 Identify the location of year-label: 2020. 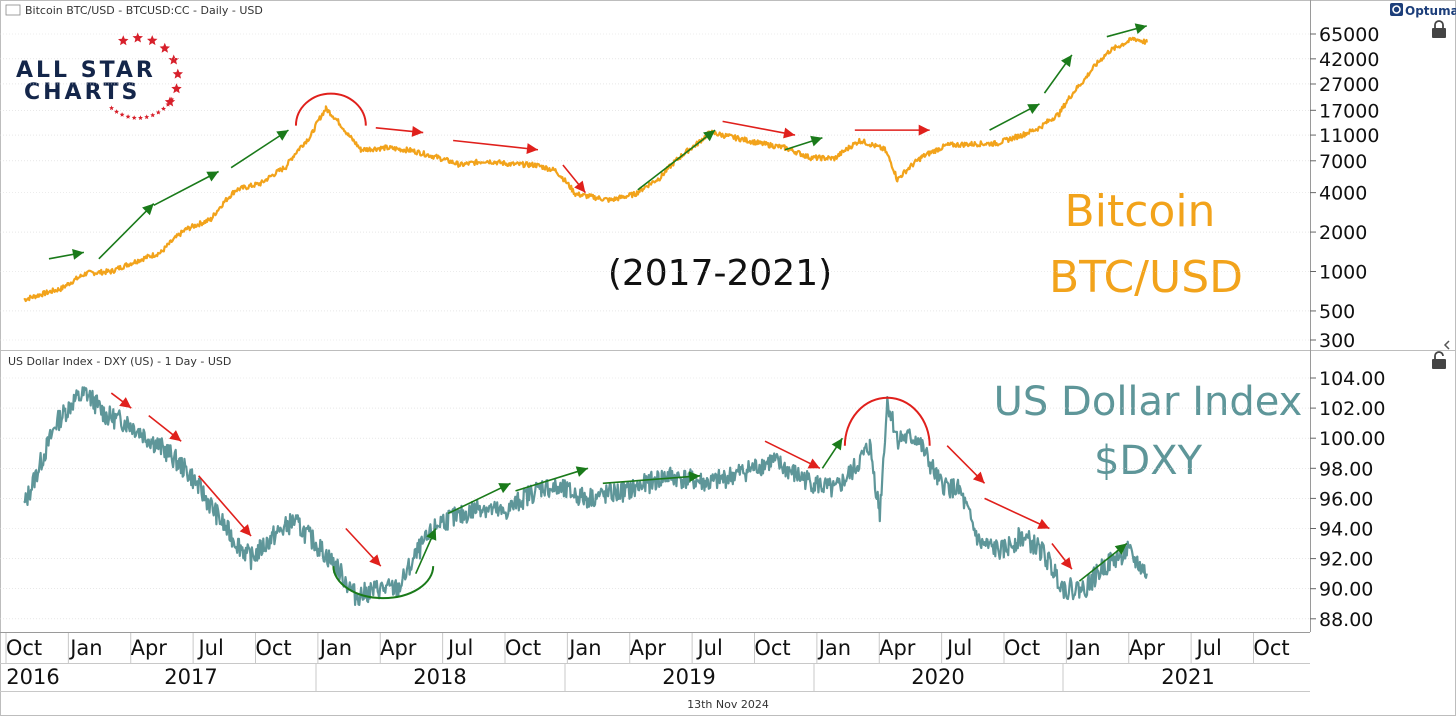
(937, 677).